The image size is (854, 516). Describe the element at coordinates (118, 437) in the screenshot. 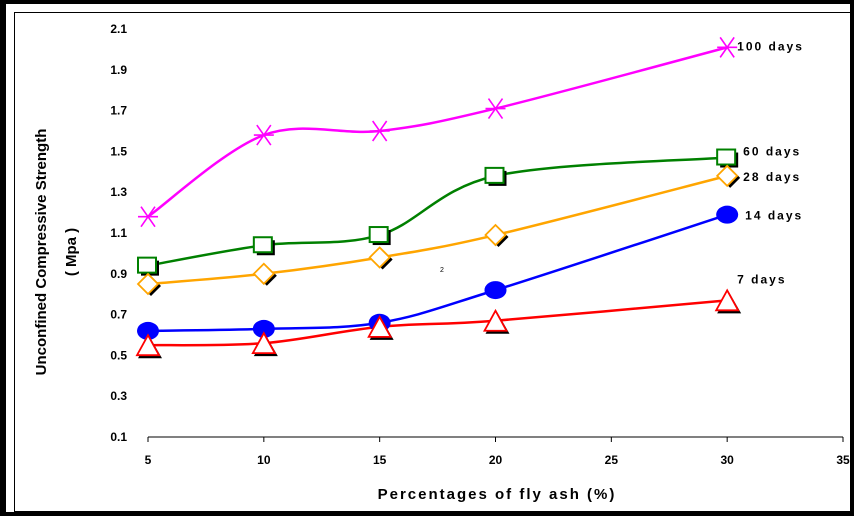

I see `y-tick-label: 0.1` at that location.